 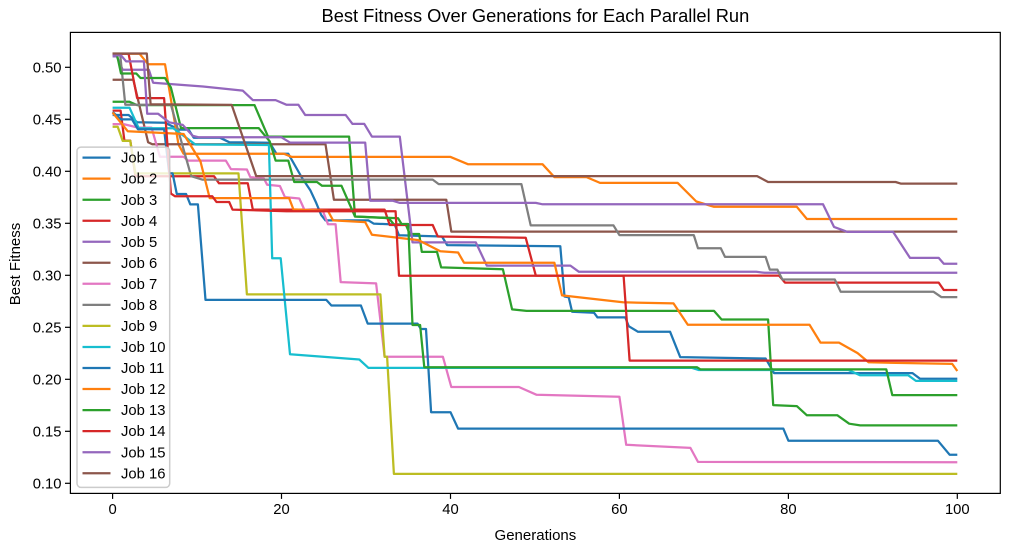 I want to click on svg-text: 0.15, so click(x=47, y=432).